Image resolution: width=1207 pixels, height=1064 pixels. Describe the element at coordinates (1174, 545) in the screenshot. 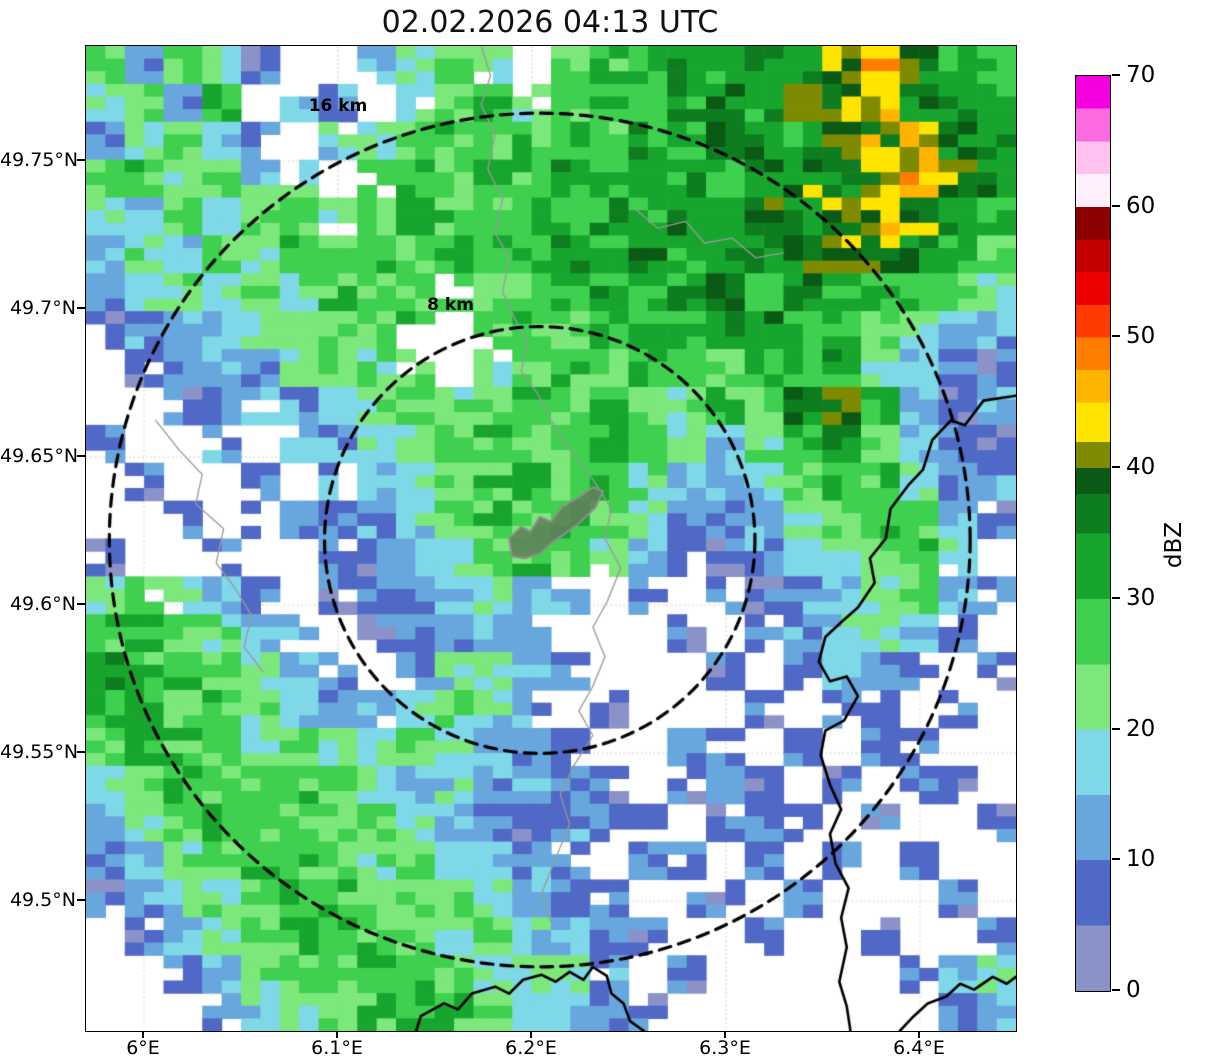

I see `colorbar-axis-label: dBZ` at that location.